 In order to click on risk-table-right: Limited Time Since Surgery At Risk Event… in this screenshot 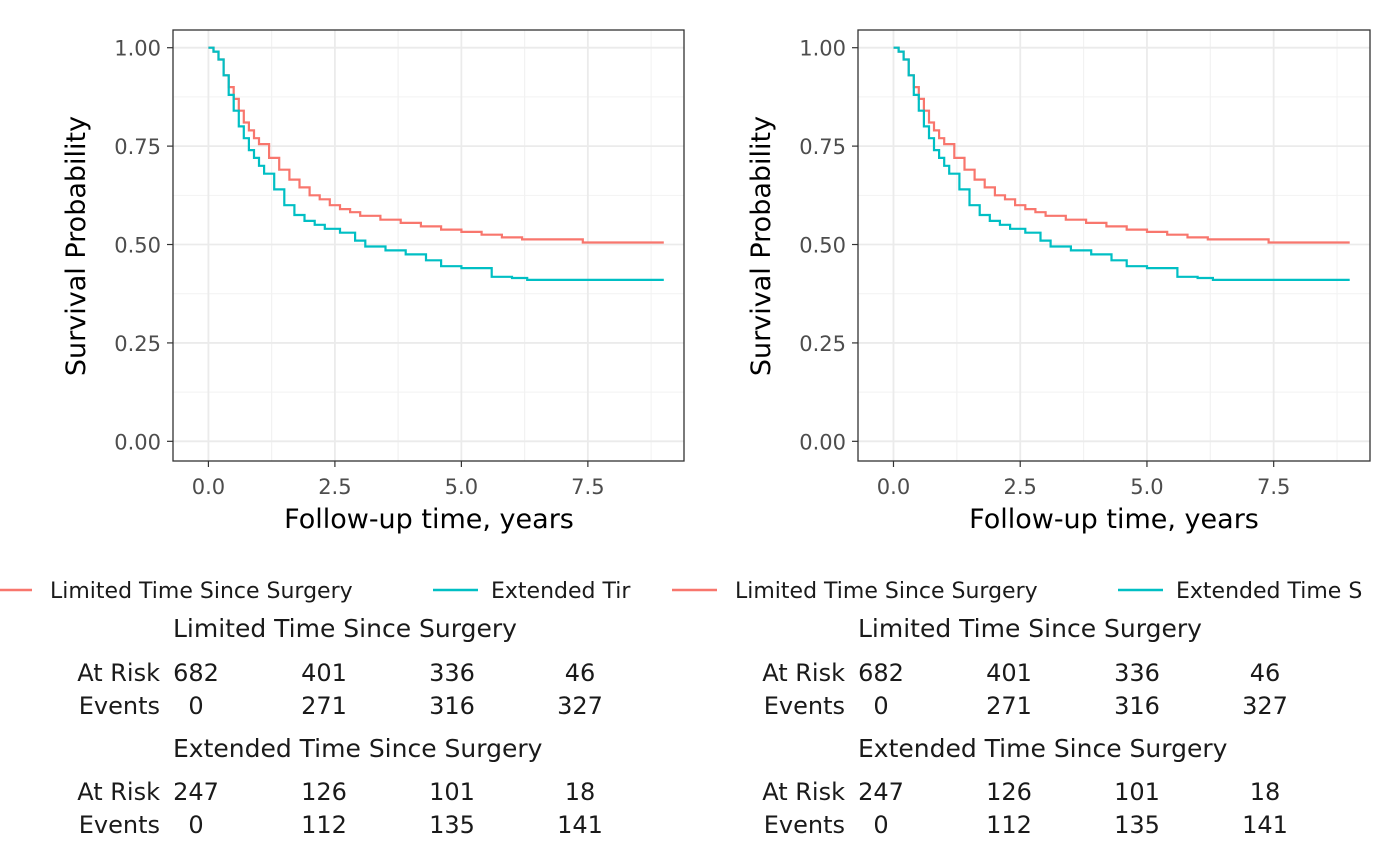, I will do `click(1025, 726)`.